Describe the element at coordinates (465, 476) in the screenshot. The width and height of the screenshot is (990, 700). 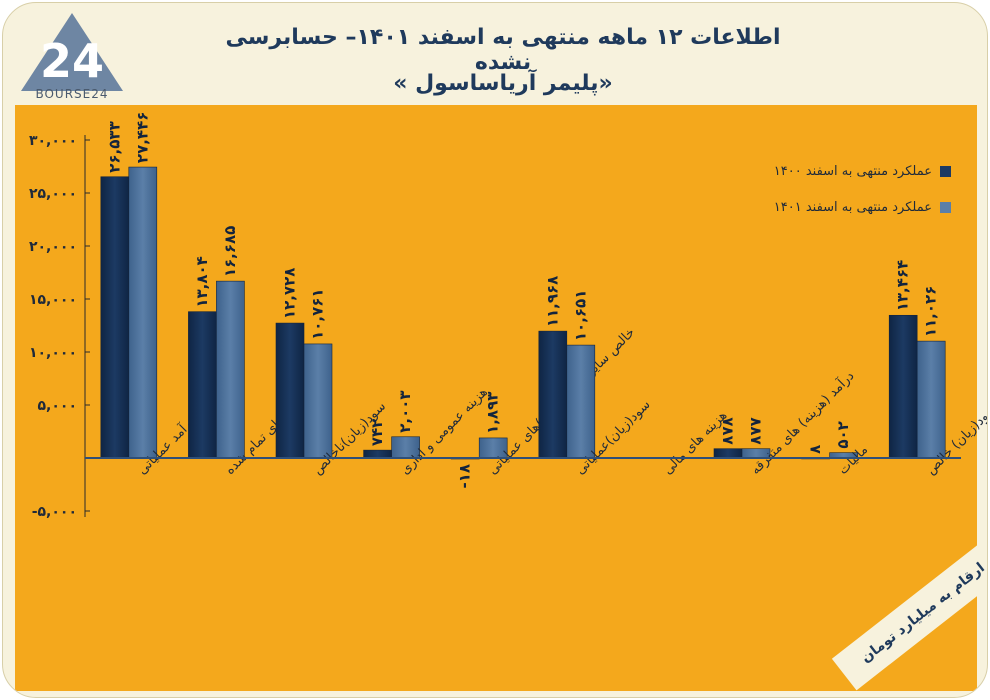
I see `data-label: -۱۸` at that location.